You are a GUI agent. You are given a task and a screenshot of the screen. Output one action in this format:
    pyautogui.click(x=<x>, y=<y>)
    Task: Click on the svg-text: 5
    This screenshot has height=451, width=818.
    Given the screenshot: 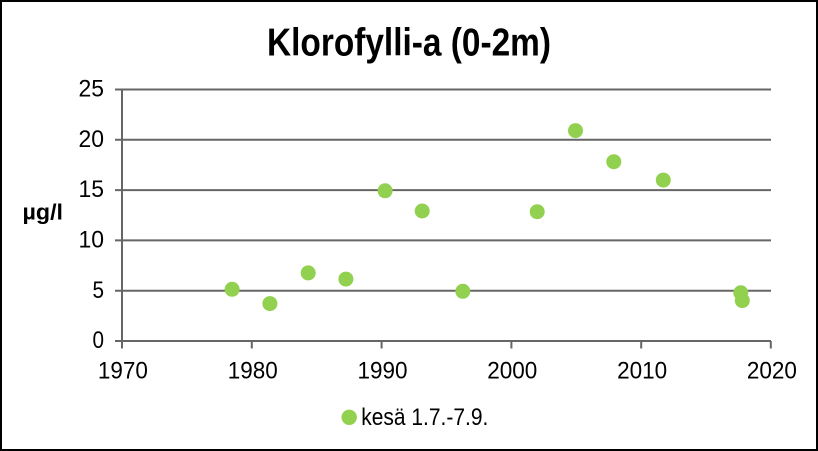 What is the action you would take?
    pyautogui.click(x=99, y=290)
    